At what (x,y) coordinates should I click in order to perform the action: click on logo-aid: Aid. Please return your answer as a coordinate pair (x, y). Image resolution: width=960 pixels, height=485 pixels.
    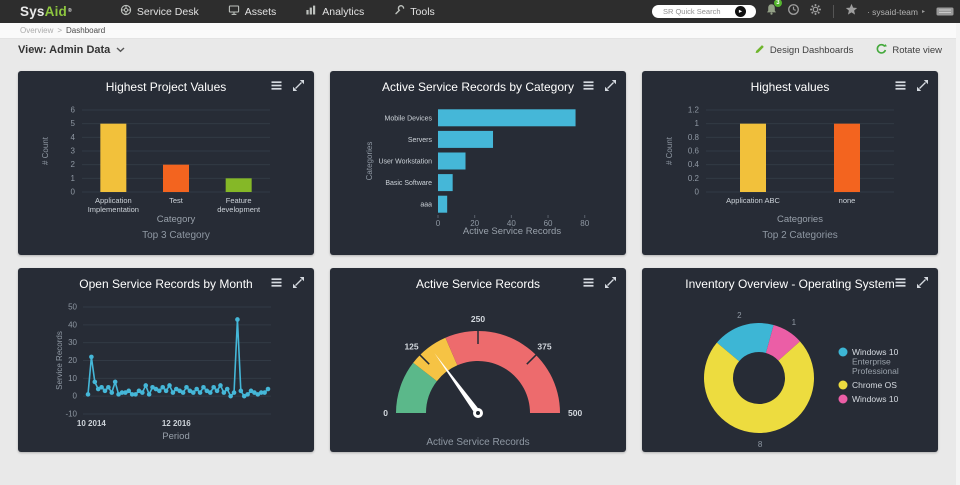
    Looking at the image, I should click on (55, 11).